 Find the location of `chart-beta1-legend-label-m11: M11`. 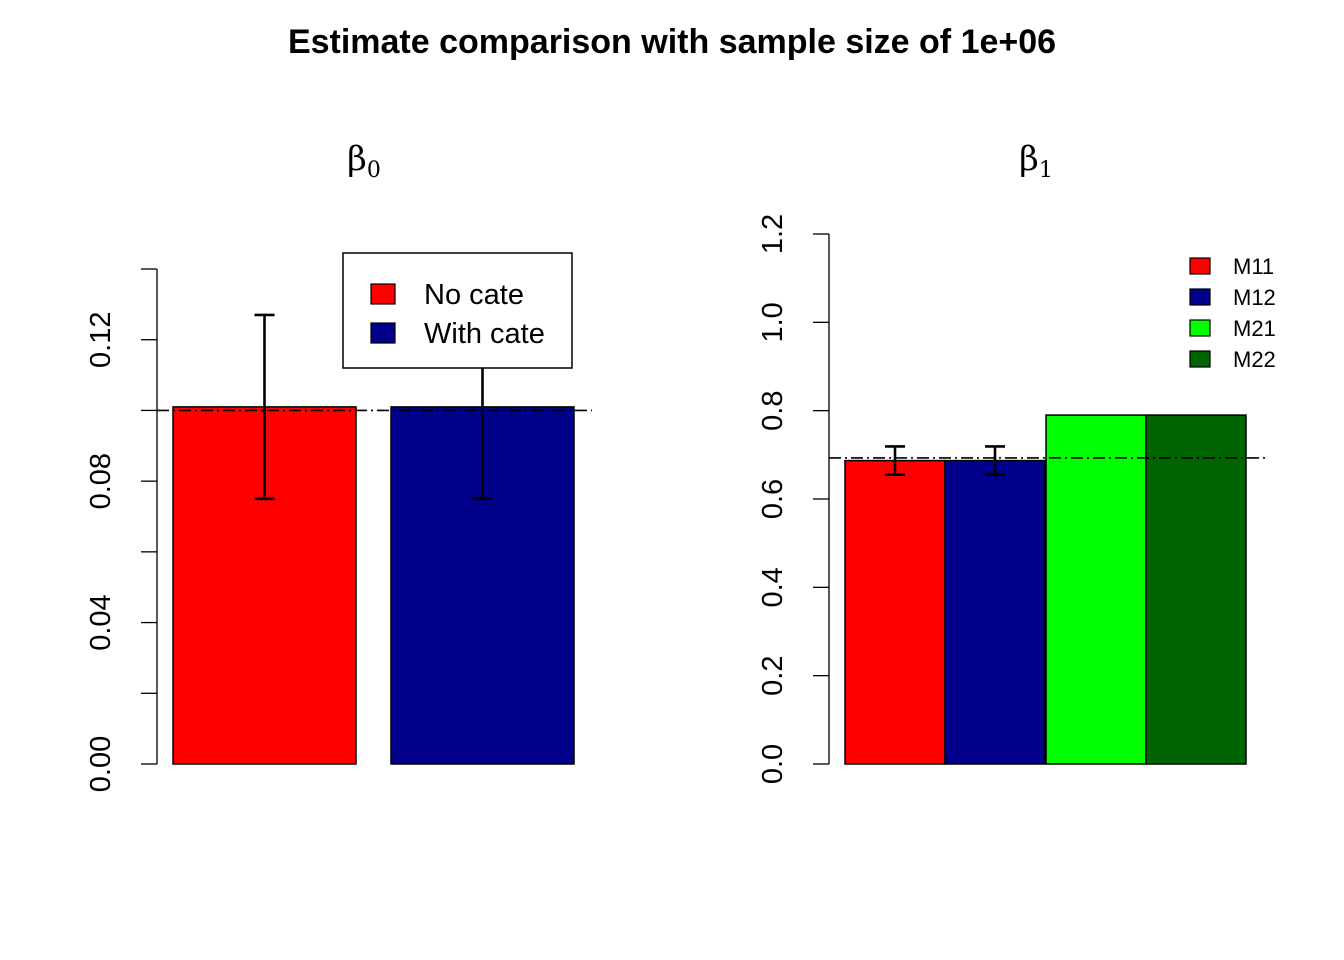

chart-beta1-legend-label-m11: M11 is located at coordinates (1253, 266).